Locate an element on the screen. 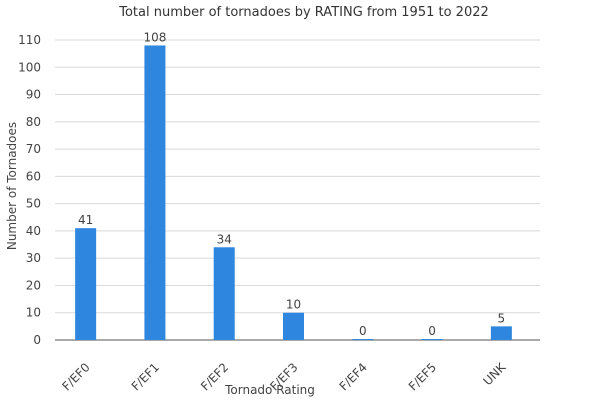 This screenshot has height=400, width=590. bar-f-ef5 is located at coordinates (432, 339).